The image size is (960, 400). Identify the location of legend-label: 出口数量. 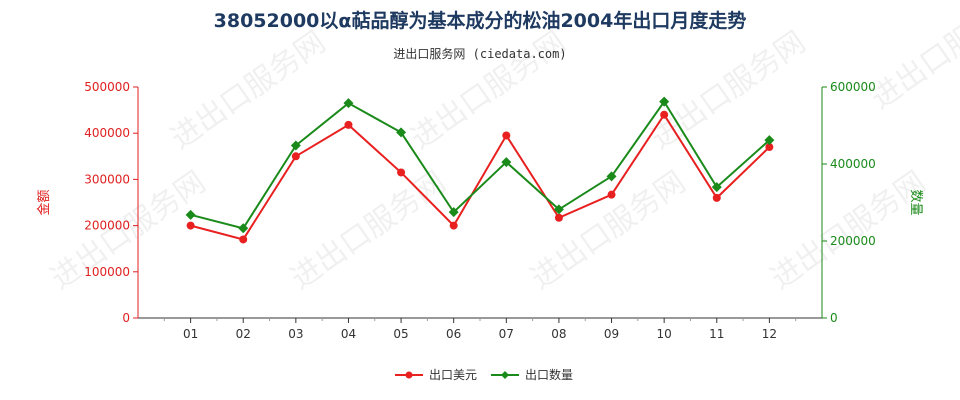
(549, 374).